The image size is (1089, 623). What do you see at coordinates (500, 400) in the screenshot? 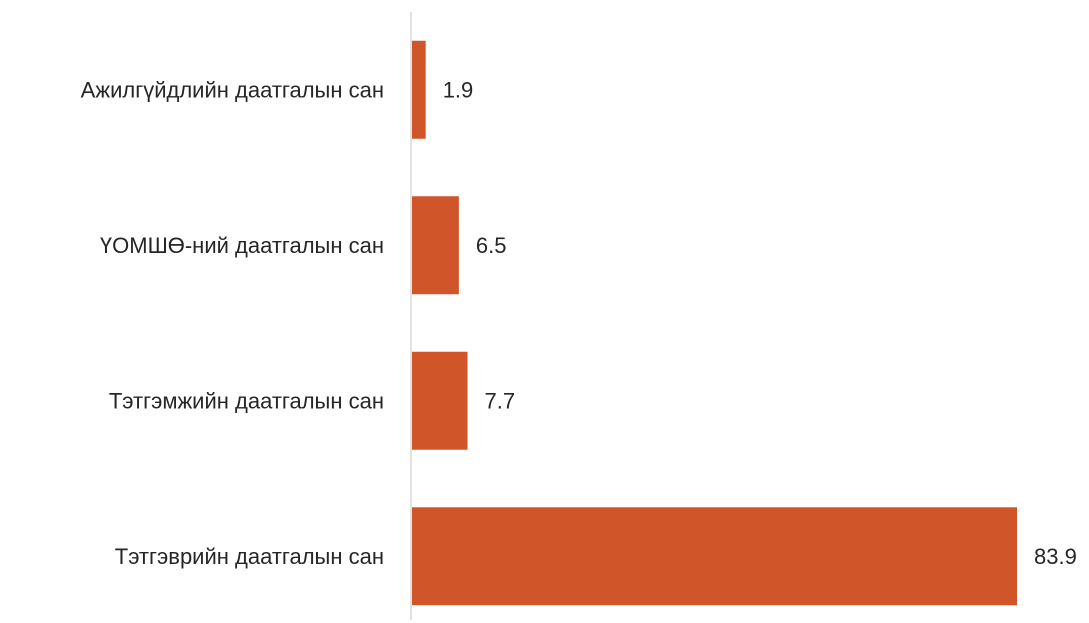
I see `value-label-3: 7.7` at bounding box center [500, 400].